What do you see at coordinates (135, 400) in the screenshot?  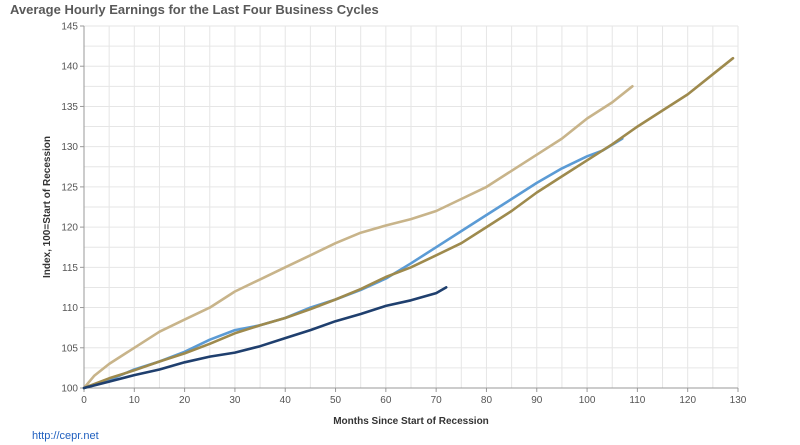 I see `x-tick-label: 10` at bounding box center [135, 400].